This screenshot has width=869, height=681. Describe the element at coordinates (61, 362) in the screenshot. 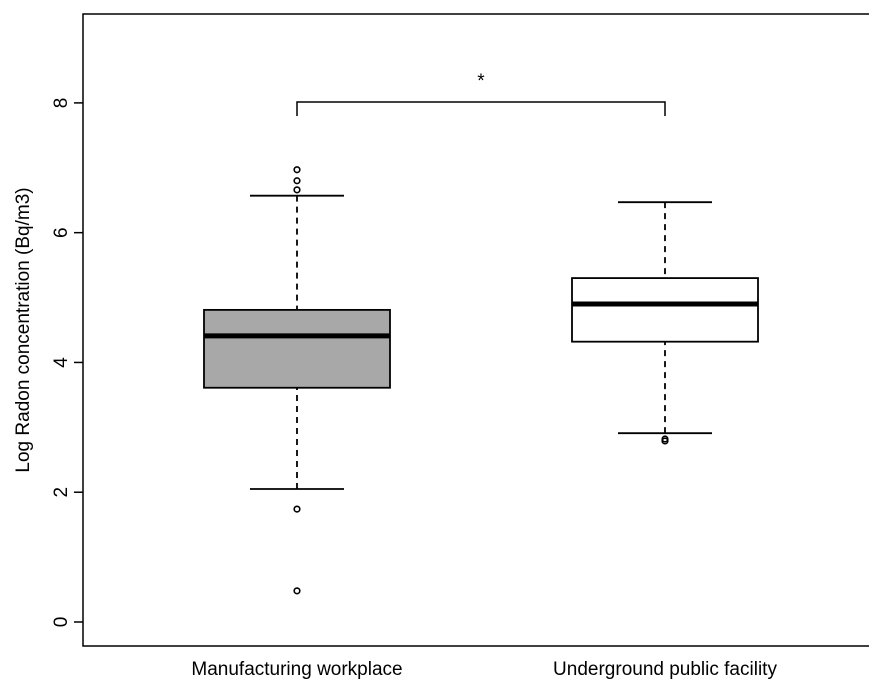

I see `y-tick-label: 4` at that location.